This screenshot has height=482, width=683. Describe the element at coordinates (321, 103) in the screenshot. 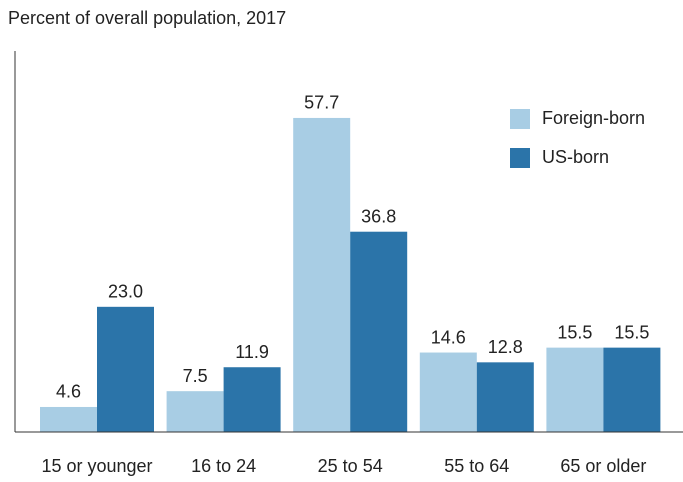

I see `data-label: 57.7` at that location.